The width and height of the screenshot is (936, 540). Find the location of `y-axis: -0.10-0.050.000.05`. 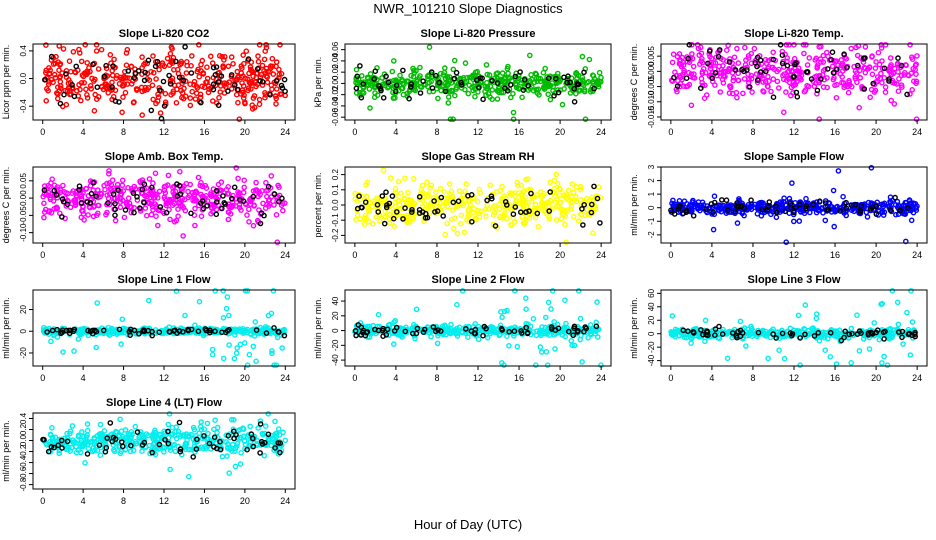

y-axis: -0.10-0.050.000.05 is located at coordinates (26, 207).